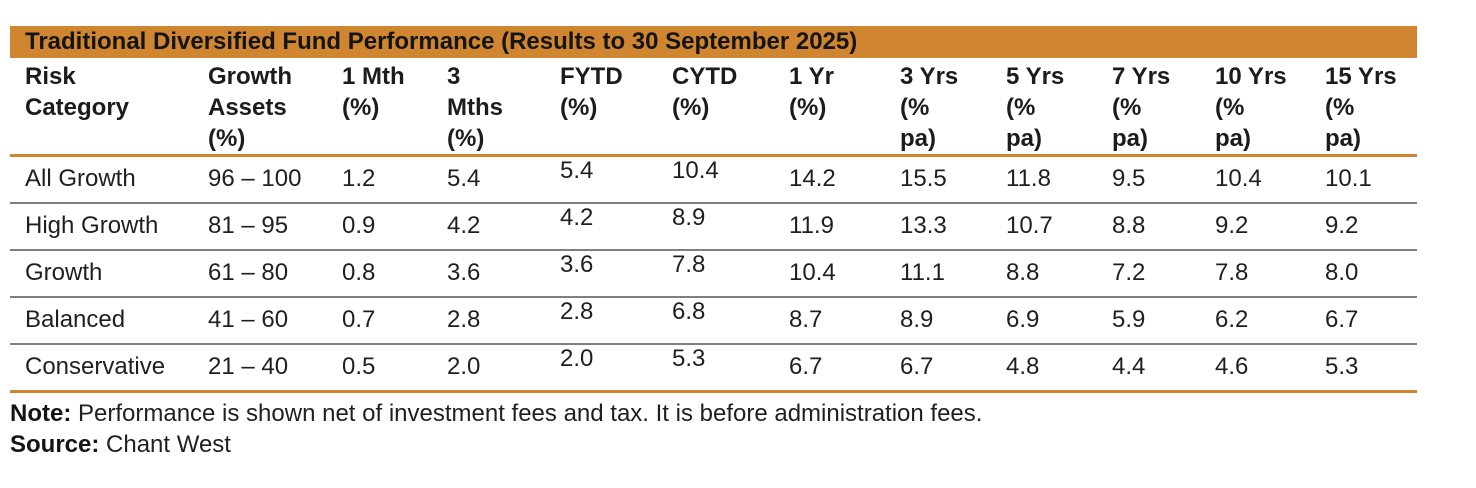 This screenshot has width=1476, height=488. Describe the element at coordinates (359, 225) in the screenshot. I see `table-cell: 0.9` at that location.